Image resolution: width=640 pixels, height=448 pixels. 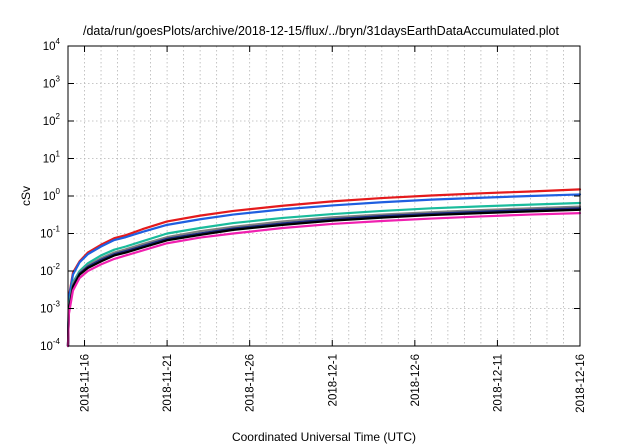 I want to click on x-tick-label: 2018-11-21, so click(x=168, y=383).